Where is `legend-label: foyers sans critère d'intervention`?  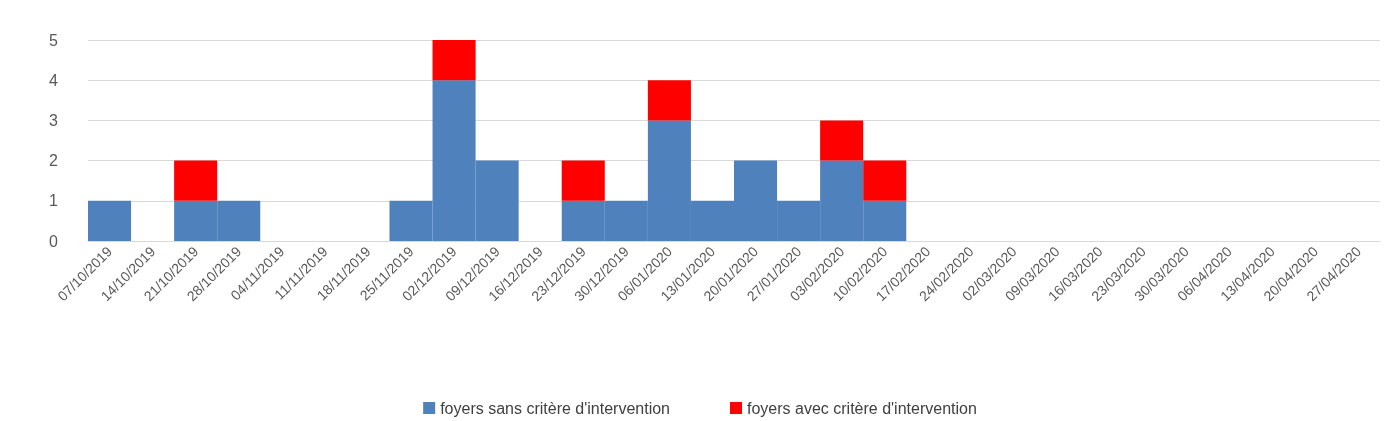
legend-label: foyers sans critère d'intervention is located at coordinates (555, 408).